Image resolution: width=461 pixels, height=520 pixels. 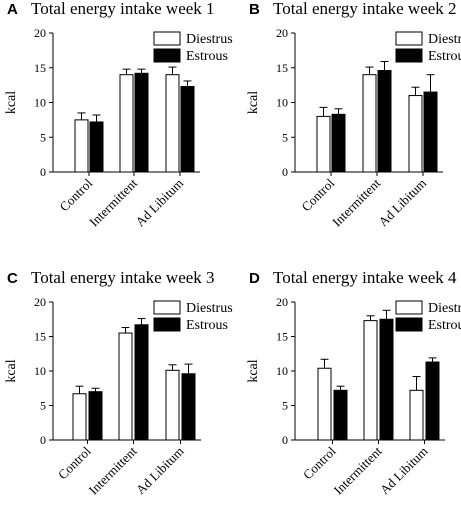 What do you see at coordinates (12, 9) in the screenshot?
I see `panel-letter: A` at bounding box center [12, 9].